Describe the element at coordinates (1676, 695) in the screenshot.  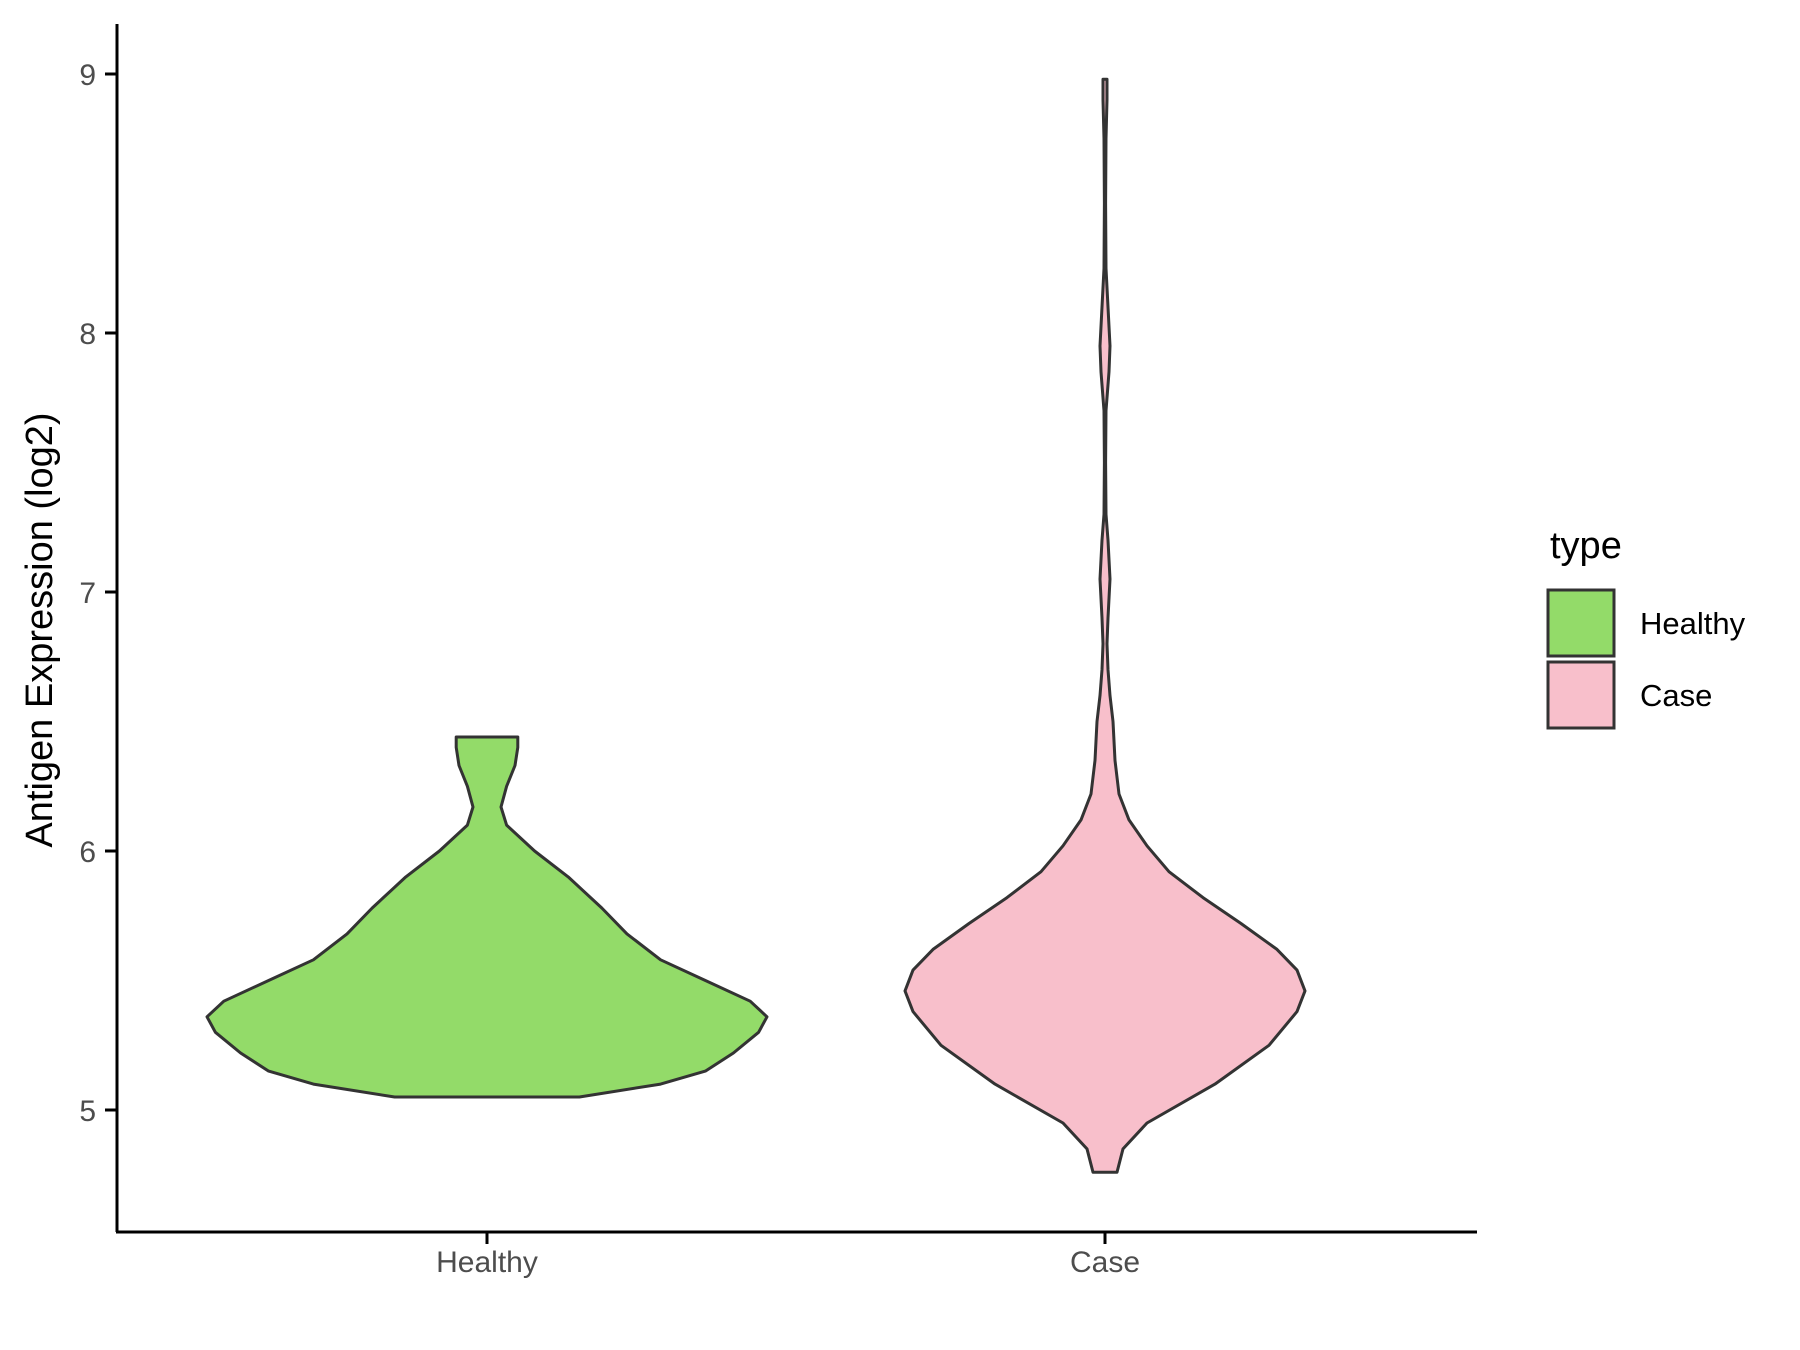
I see `legend-label-case: Case` at that location.